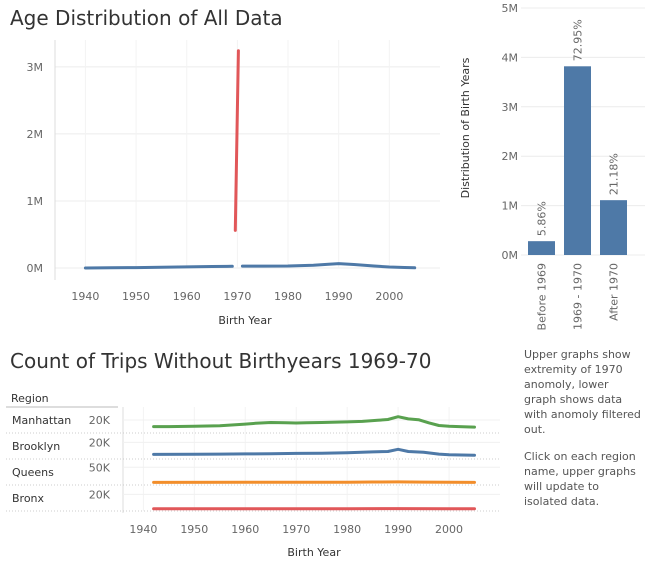 The width and height of the screenshot is (647, 579). I want to click on bar-category-label: After 1970, so click(614, 292).